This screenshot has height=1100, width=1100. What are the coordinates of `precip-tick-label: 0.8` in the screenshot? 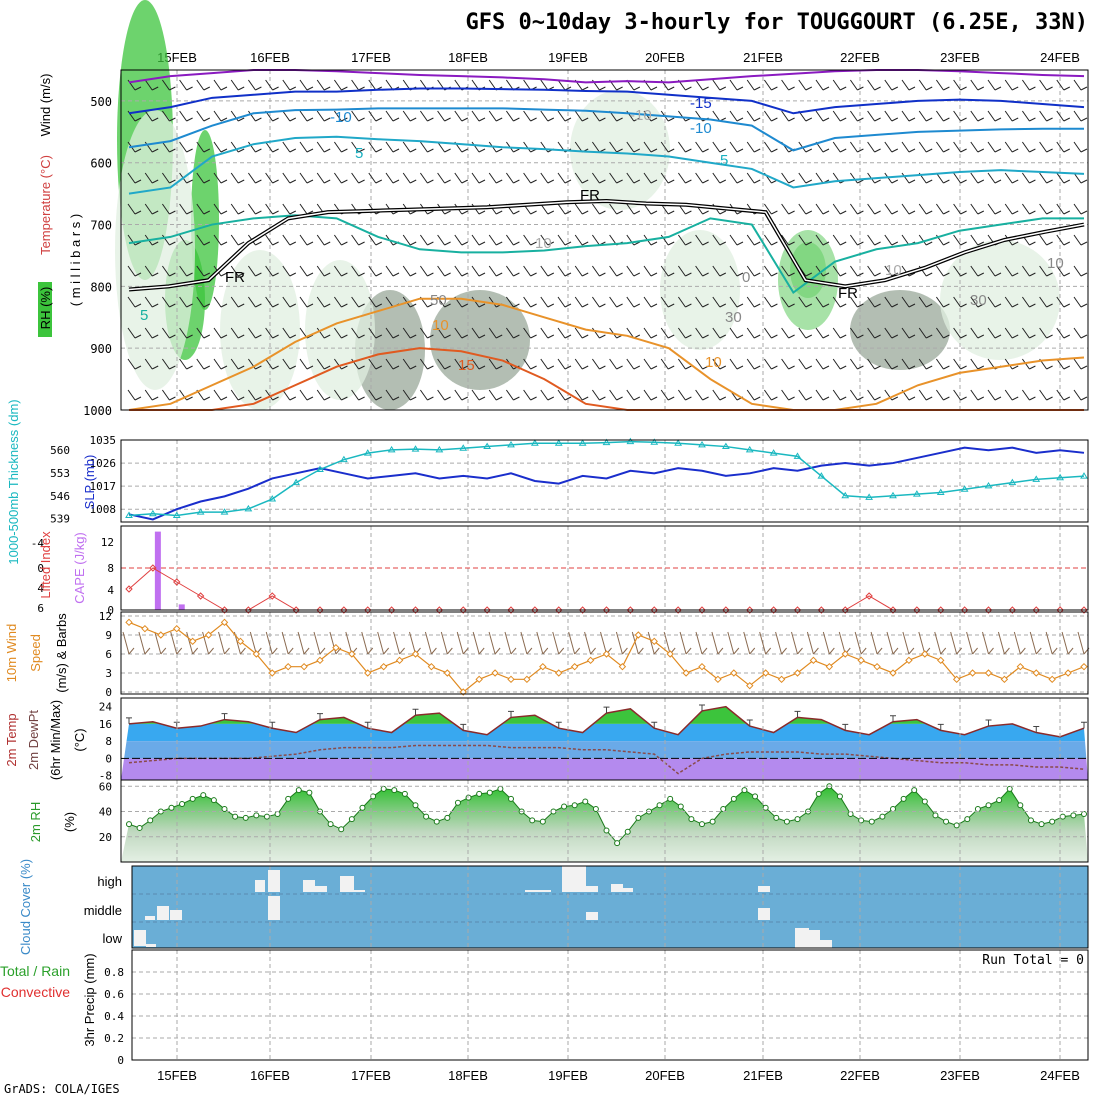 It's located at (114, 972).